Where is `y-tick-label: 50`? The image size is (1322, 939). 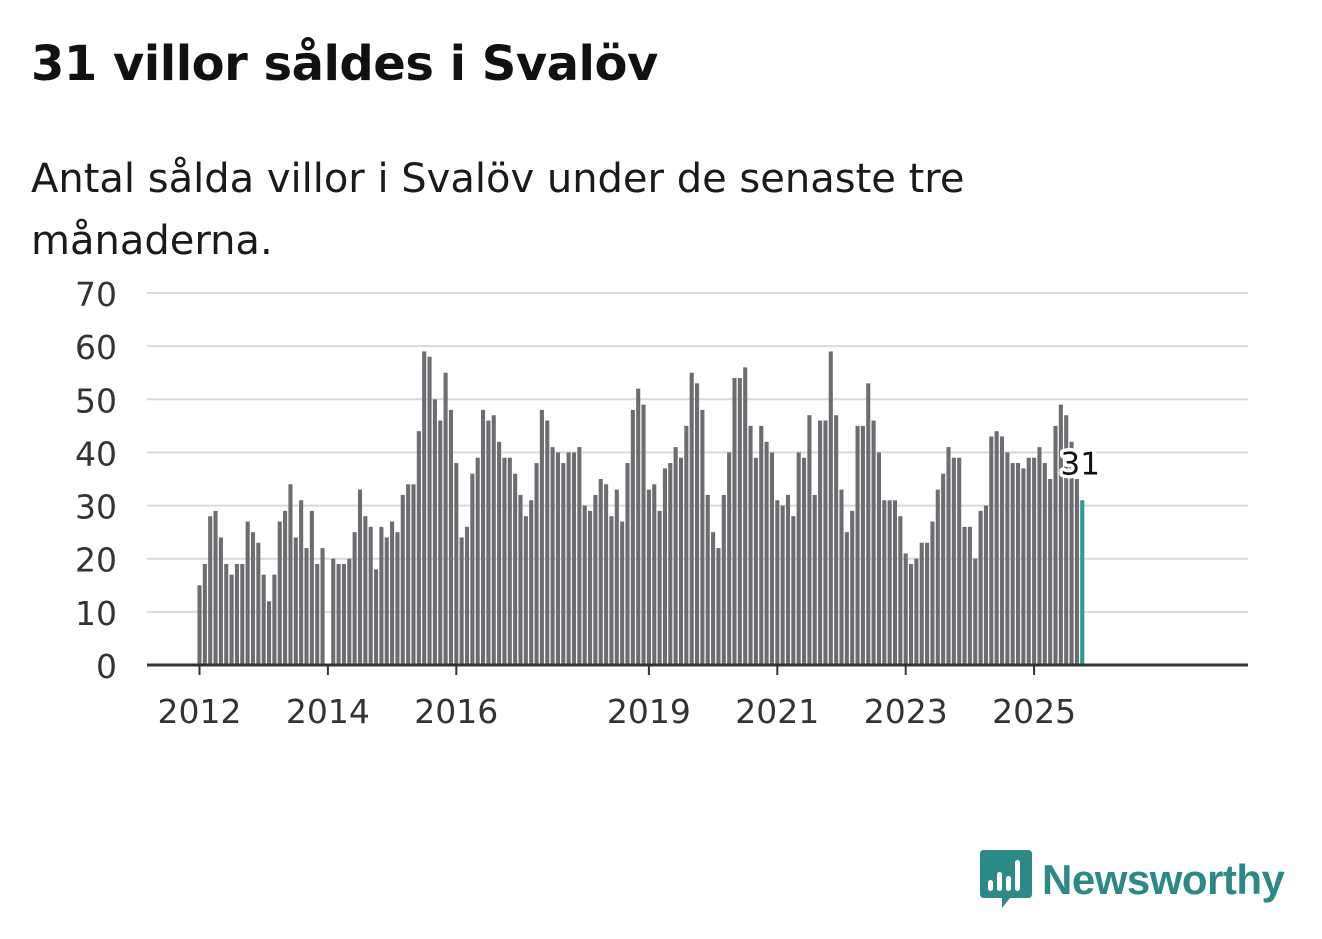
y-tick-label: 50 is located at coordinates (96, 400).